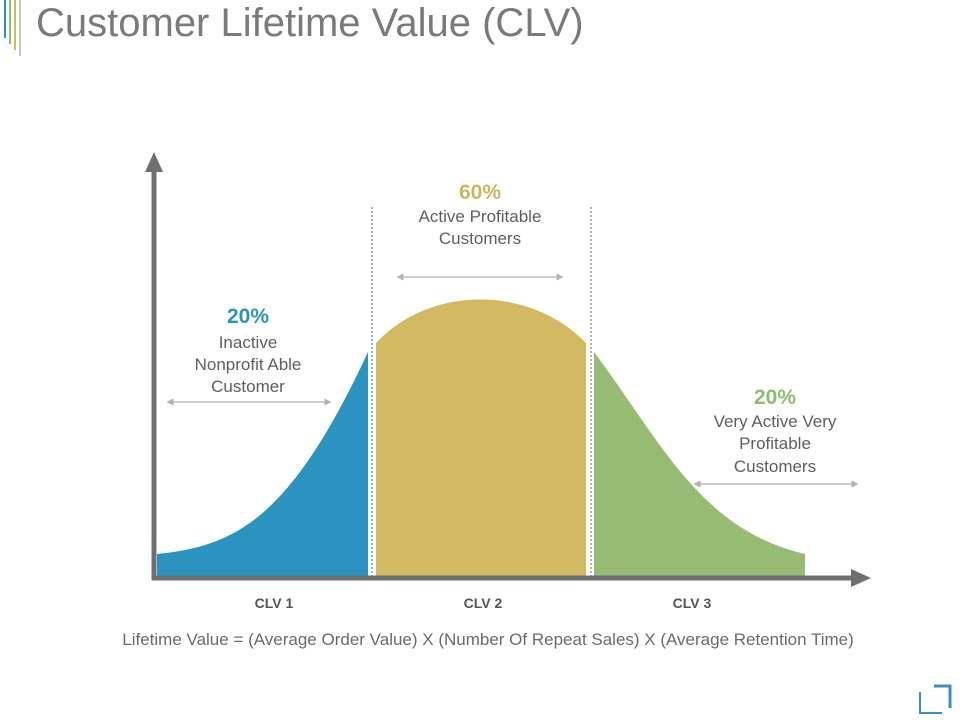 The image size is (960, 720). Describe the element at coordinates (154, 162) in the screenshot. I see `y-axis-arrowhead` at that location.